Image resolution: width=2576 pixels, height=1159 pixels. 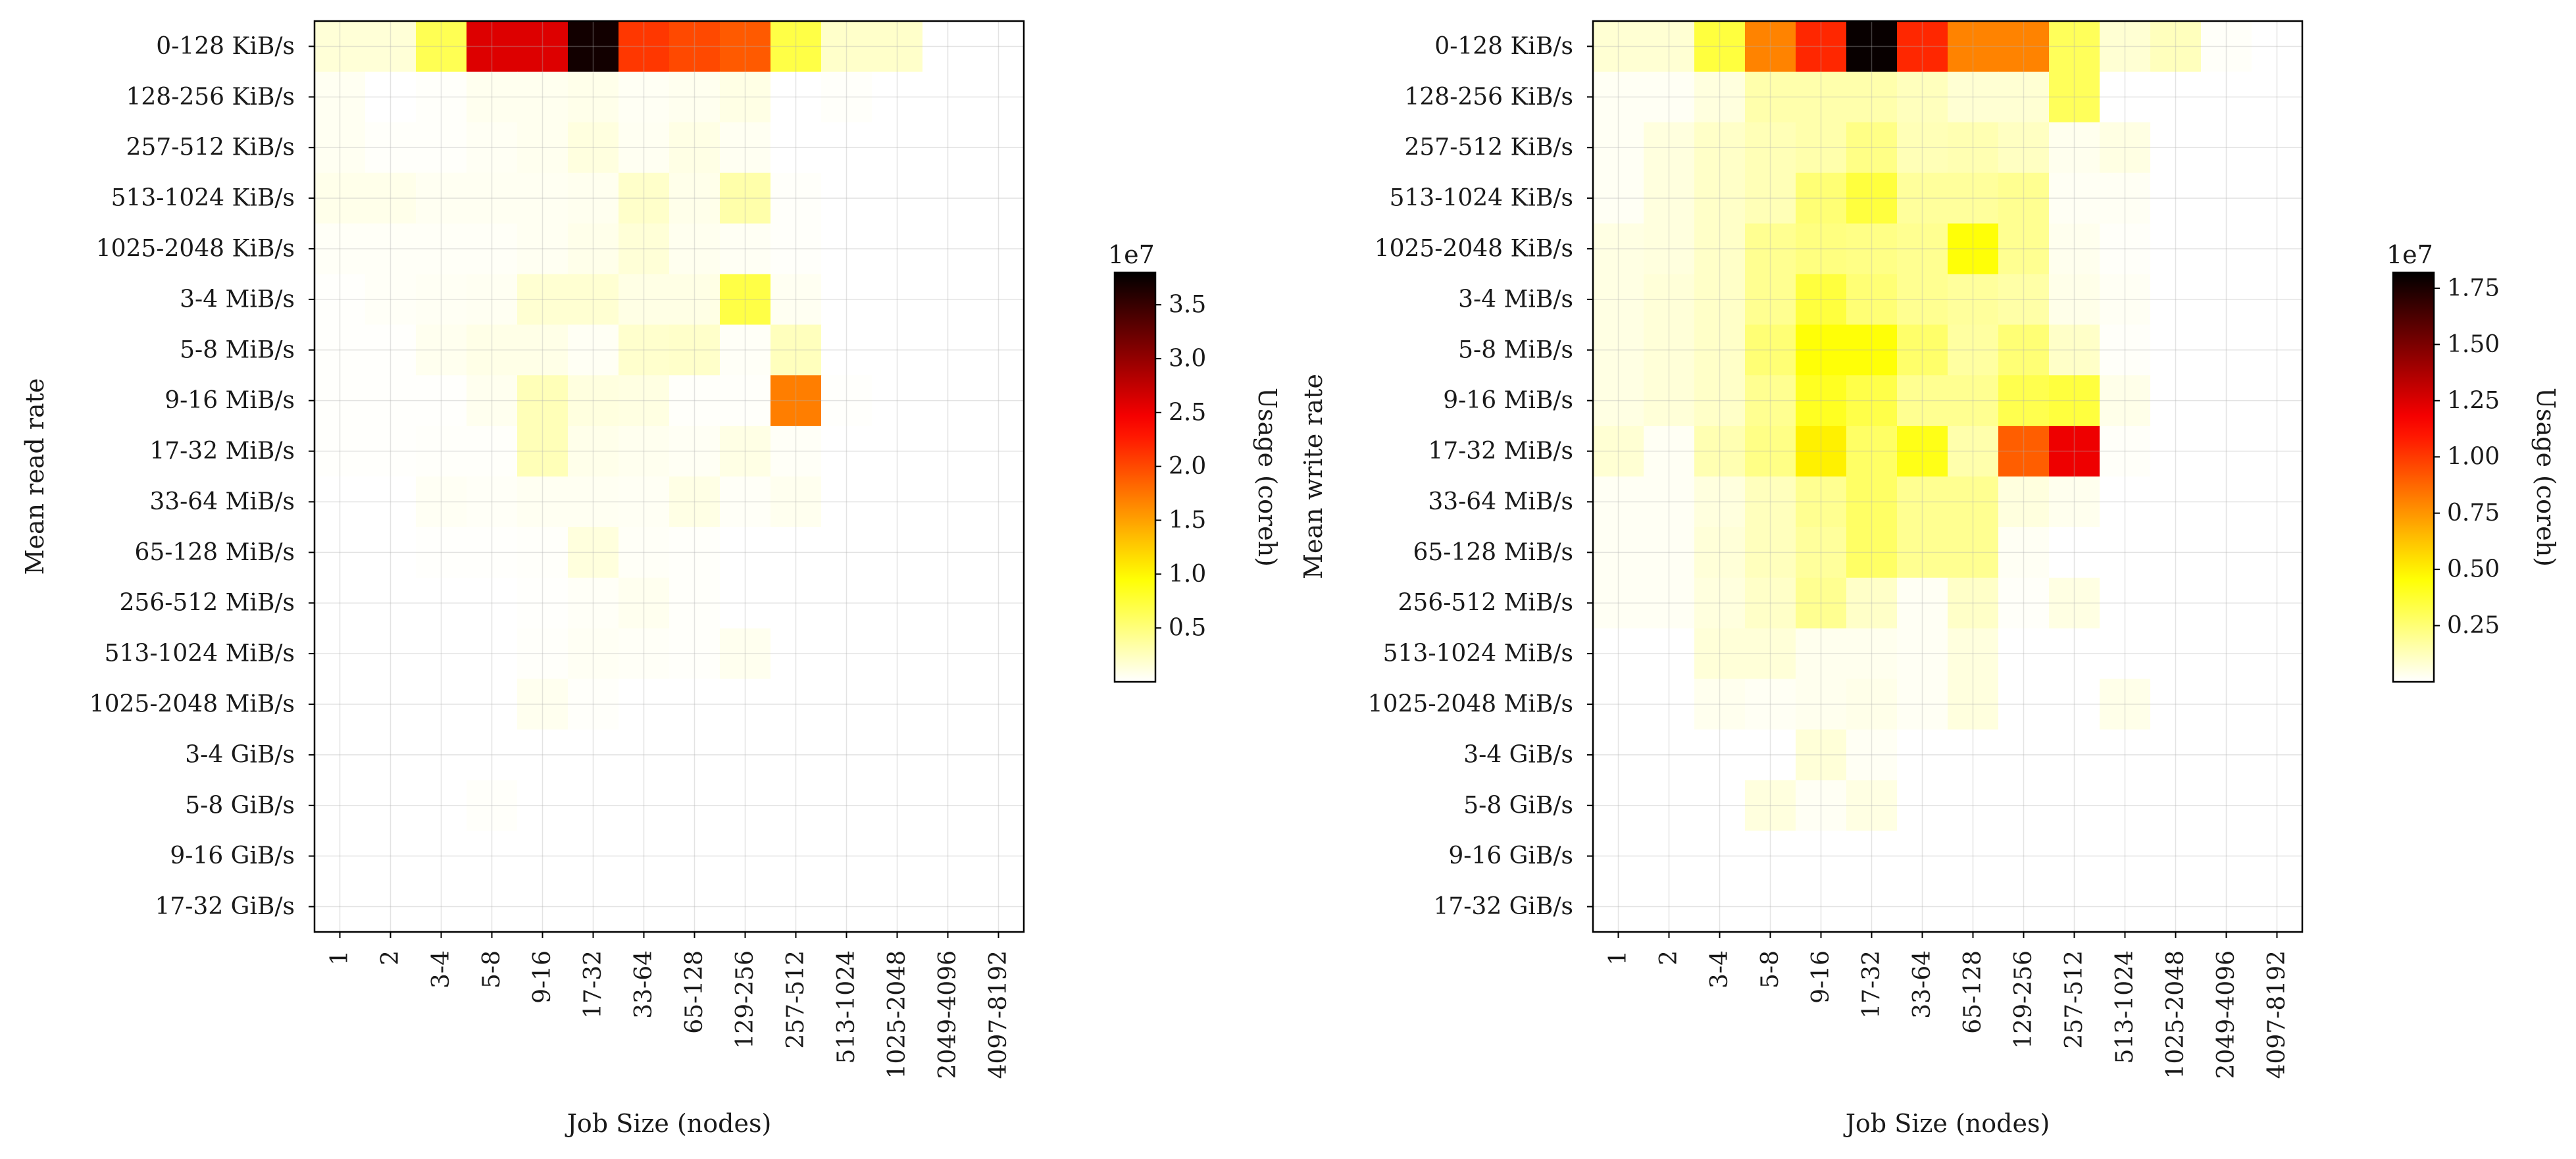 I want to click on colorbar-tick-label: 3.5, so click(x=1187, y=305).